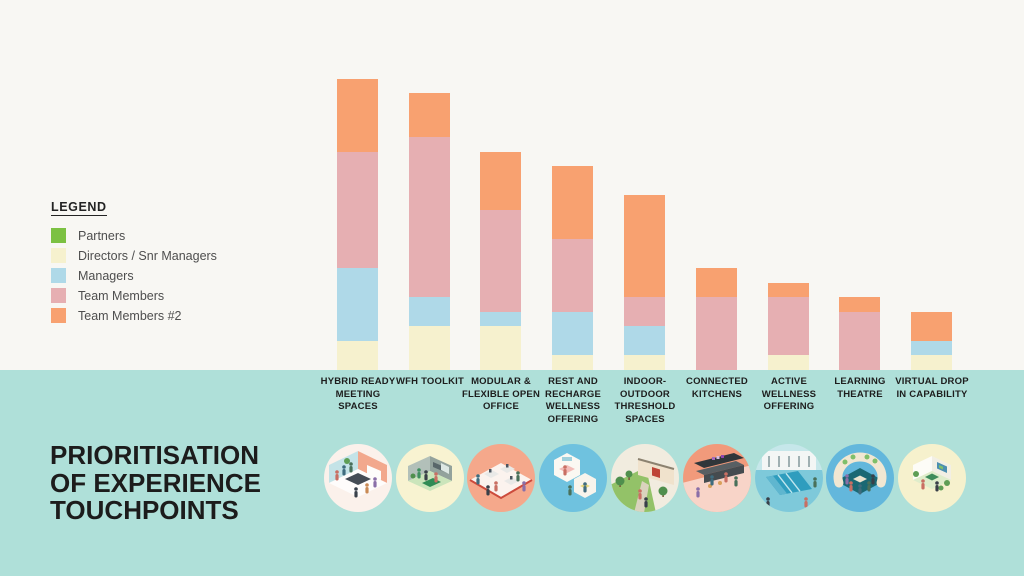 Image resolution: width=1024 pixels, height=576 pixels. I want to click on category-column: HYBRID READY MEETING SPACES, so click(358, 288).